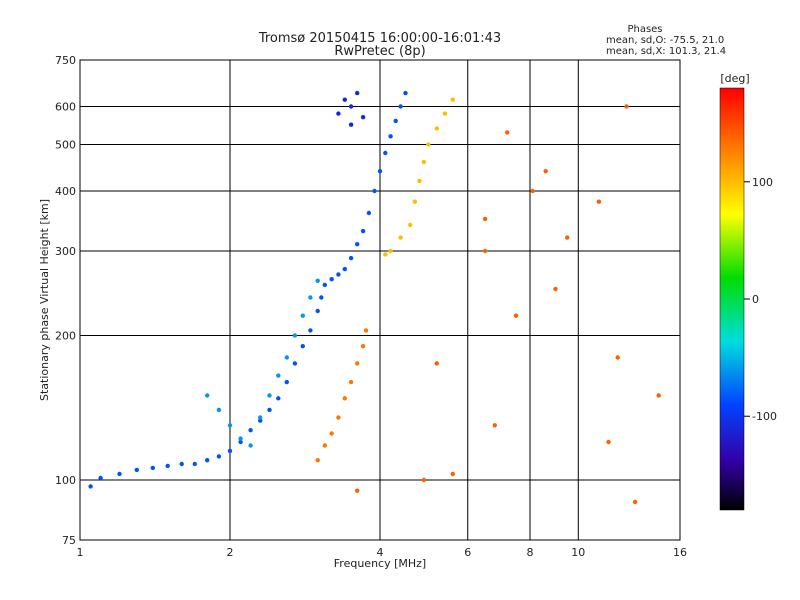 Image resolution: width=800 pixels, height=600 pixels. Describe the element at coordinates (734, 78) in the screenshot. I see `colorbar-label: [deg]` at that location.